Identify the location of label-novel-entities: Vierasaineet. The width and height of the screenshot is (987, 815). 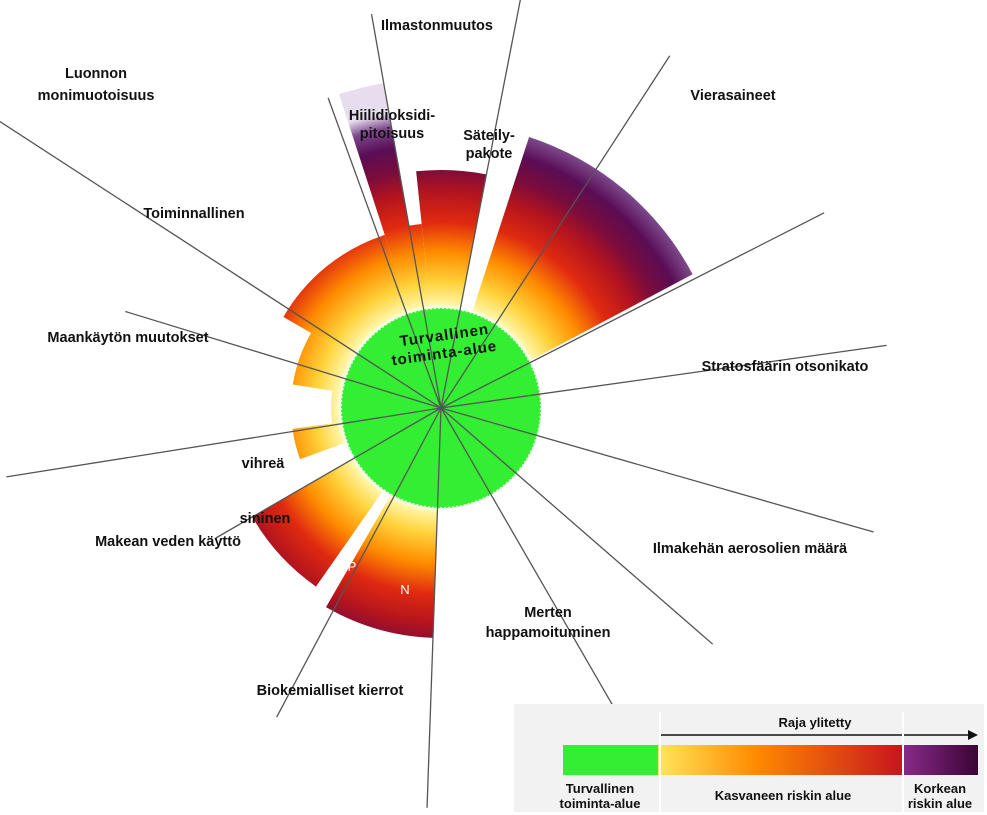
(732, 96).